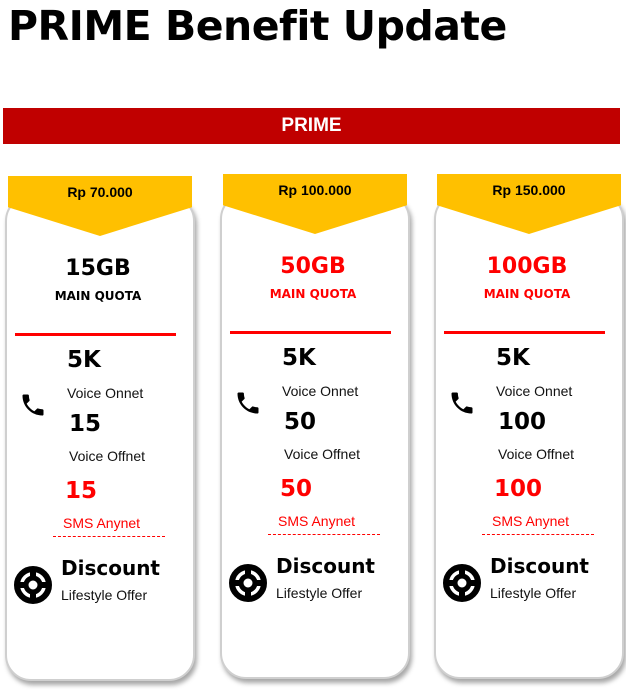  I want to click on quota-value: 15GB, so click(98, 268).